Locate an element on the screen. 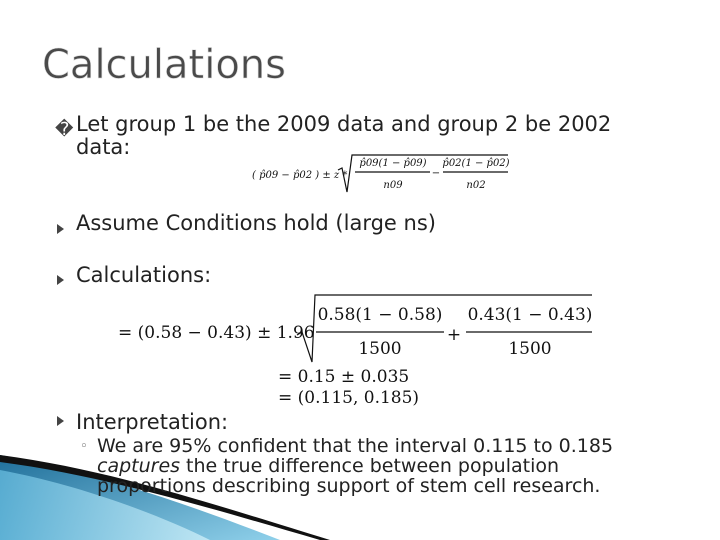 The width and height of the screenshot is (720, 540). text: the true difference between population is located at coordinates (372, 466).